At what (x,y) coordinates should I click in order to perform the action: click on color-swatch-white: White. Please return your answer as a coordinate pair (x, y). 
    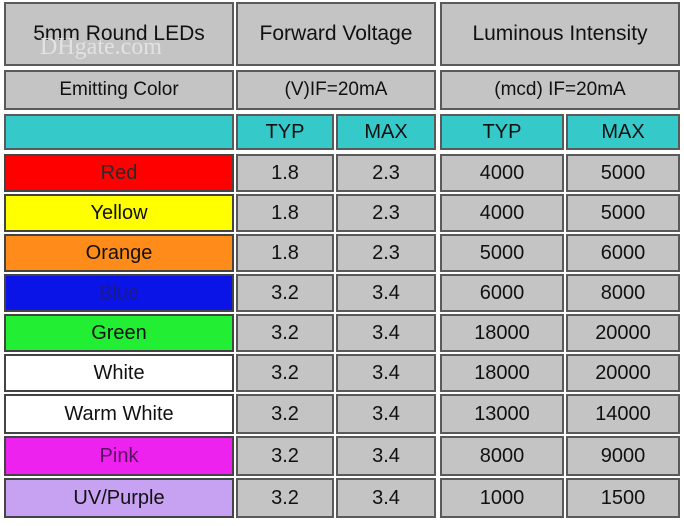
    Looking at the image, I should click on (119, 373).